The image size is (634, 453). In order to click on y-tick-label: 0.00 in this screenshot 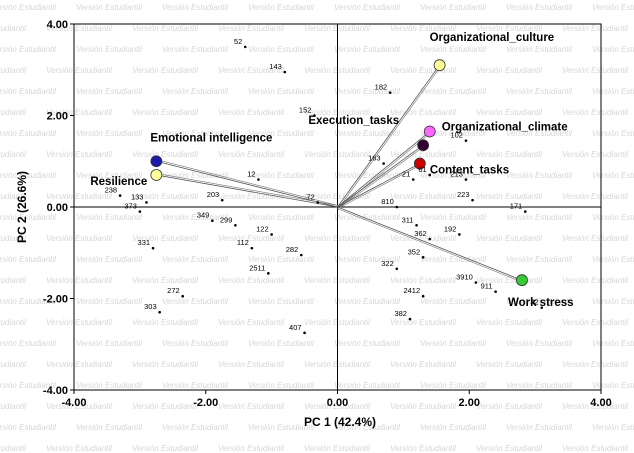, I will do `click(57, 208)`.